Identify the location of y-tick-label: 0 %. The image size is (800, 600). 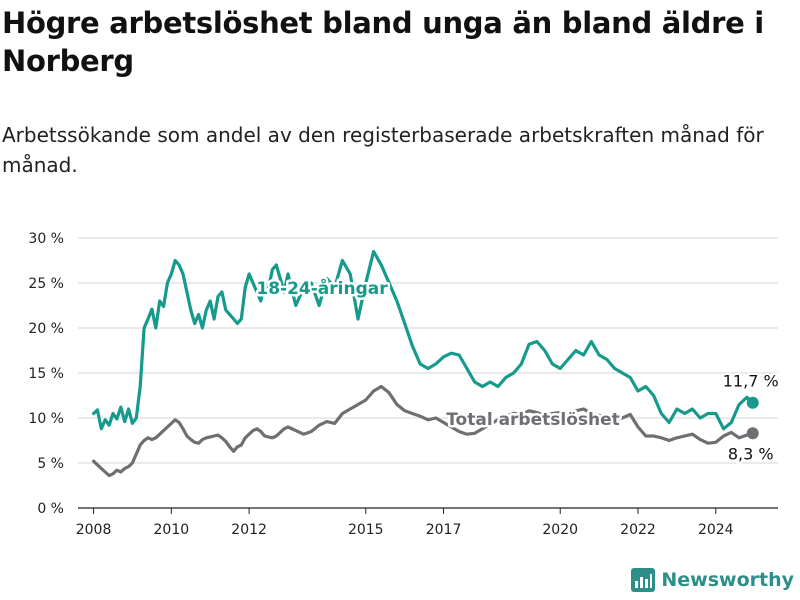
(50, 509).